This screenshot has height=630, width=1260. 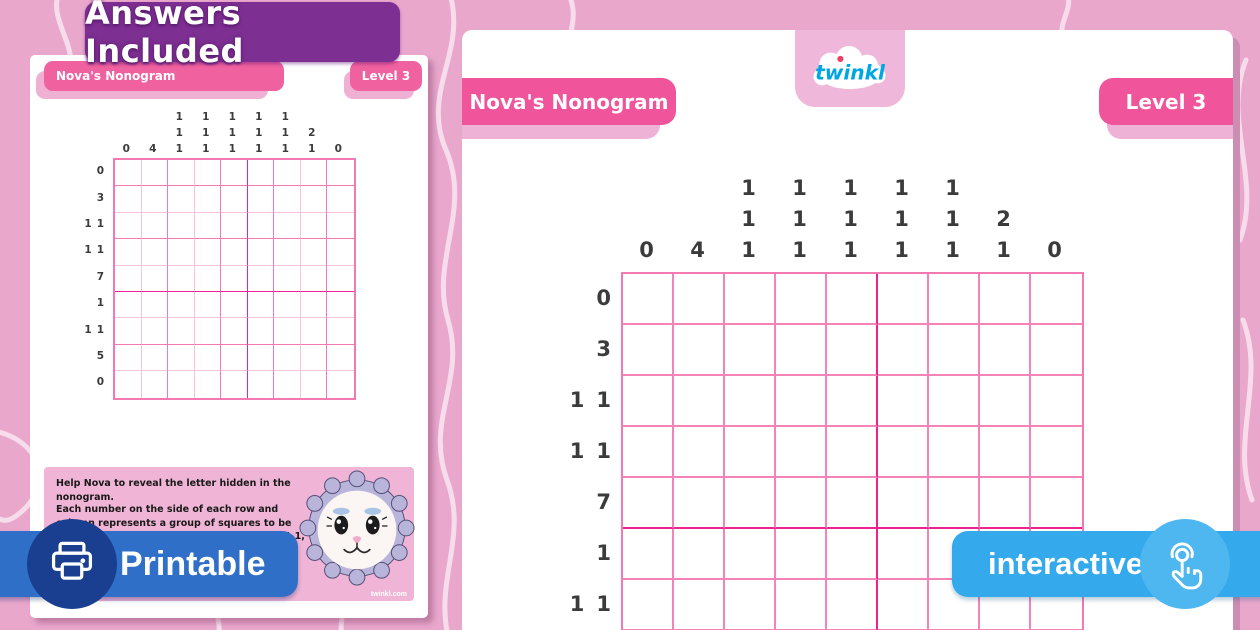 I want to click on printer-icon, so click(x=72, y=560).